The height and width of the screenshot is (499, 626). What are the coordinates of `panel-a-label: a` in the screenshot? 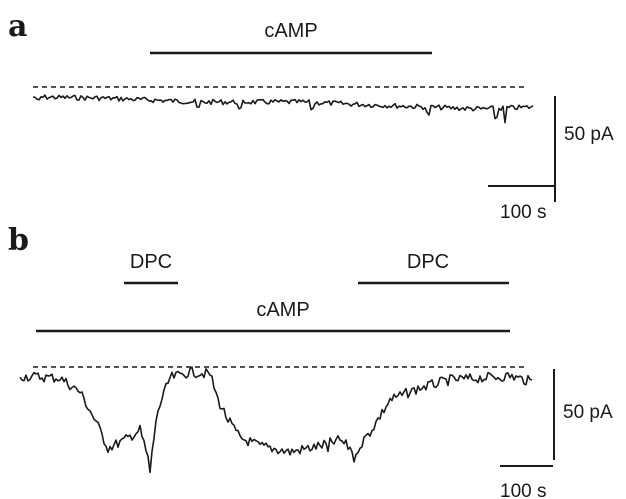 It's located at (17, 26).